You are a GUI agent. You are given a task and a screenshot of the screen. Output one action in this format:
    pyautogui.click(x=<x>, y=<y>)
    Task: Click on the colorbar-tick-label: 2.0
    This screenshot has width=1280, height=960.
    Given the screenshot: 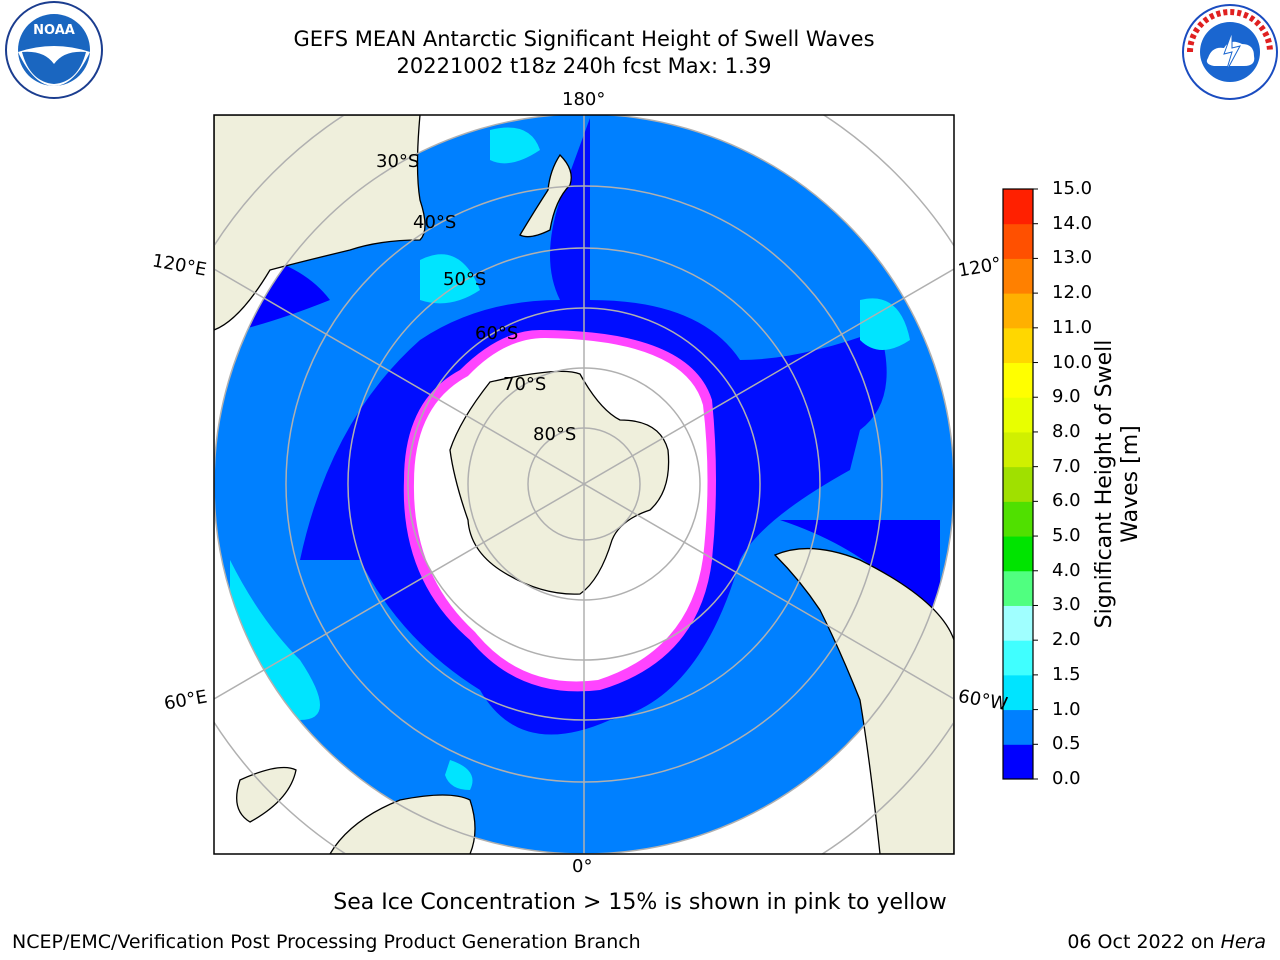 What is the action you would take?
    pyautogui.click(x=1066, y=640)
    